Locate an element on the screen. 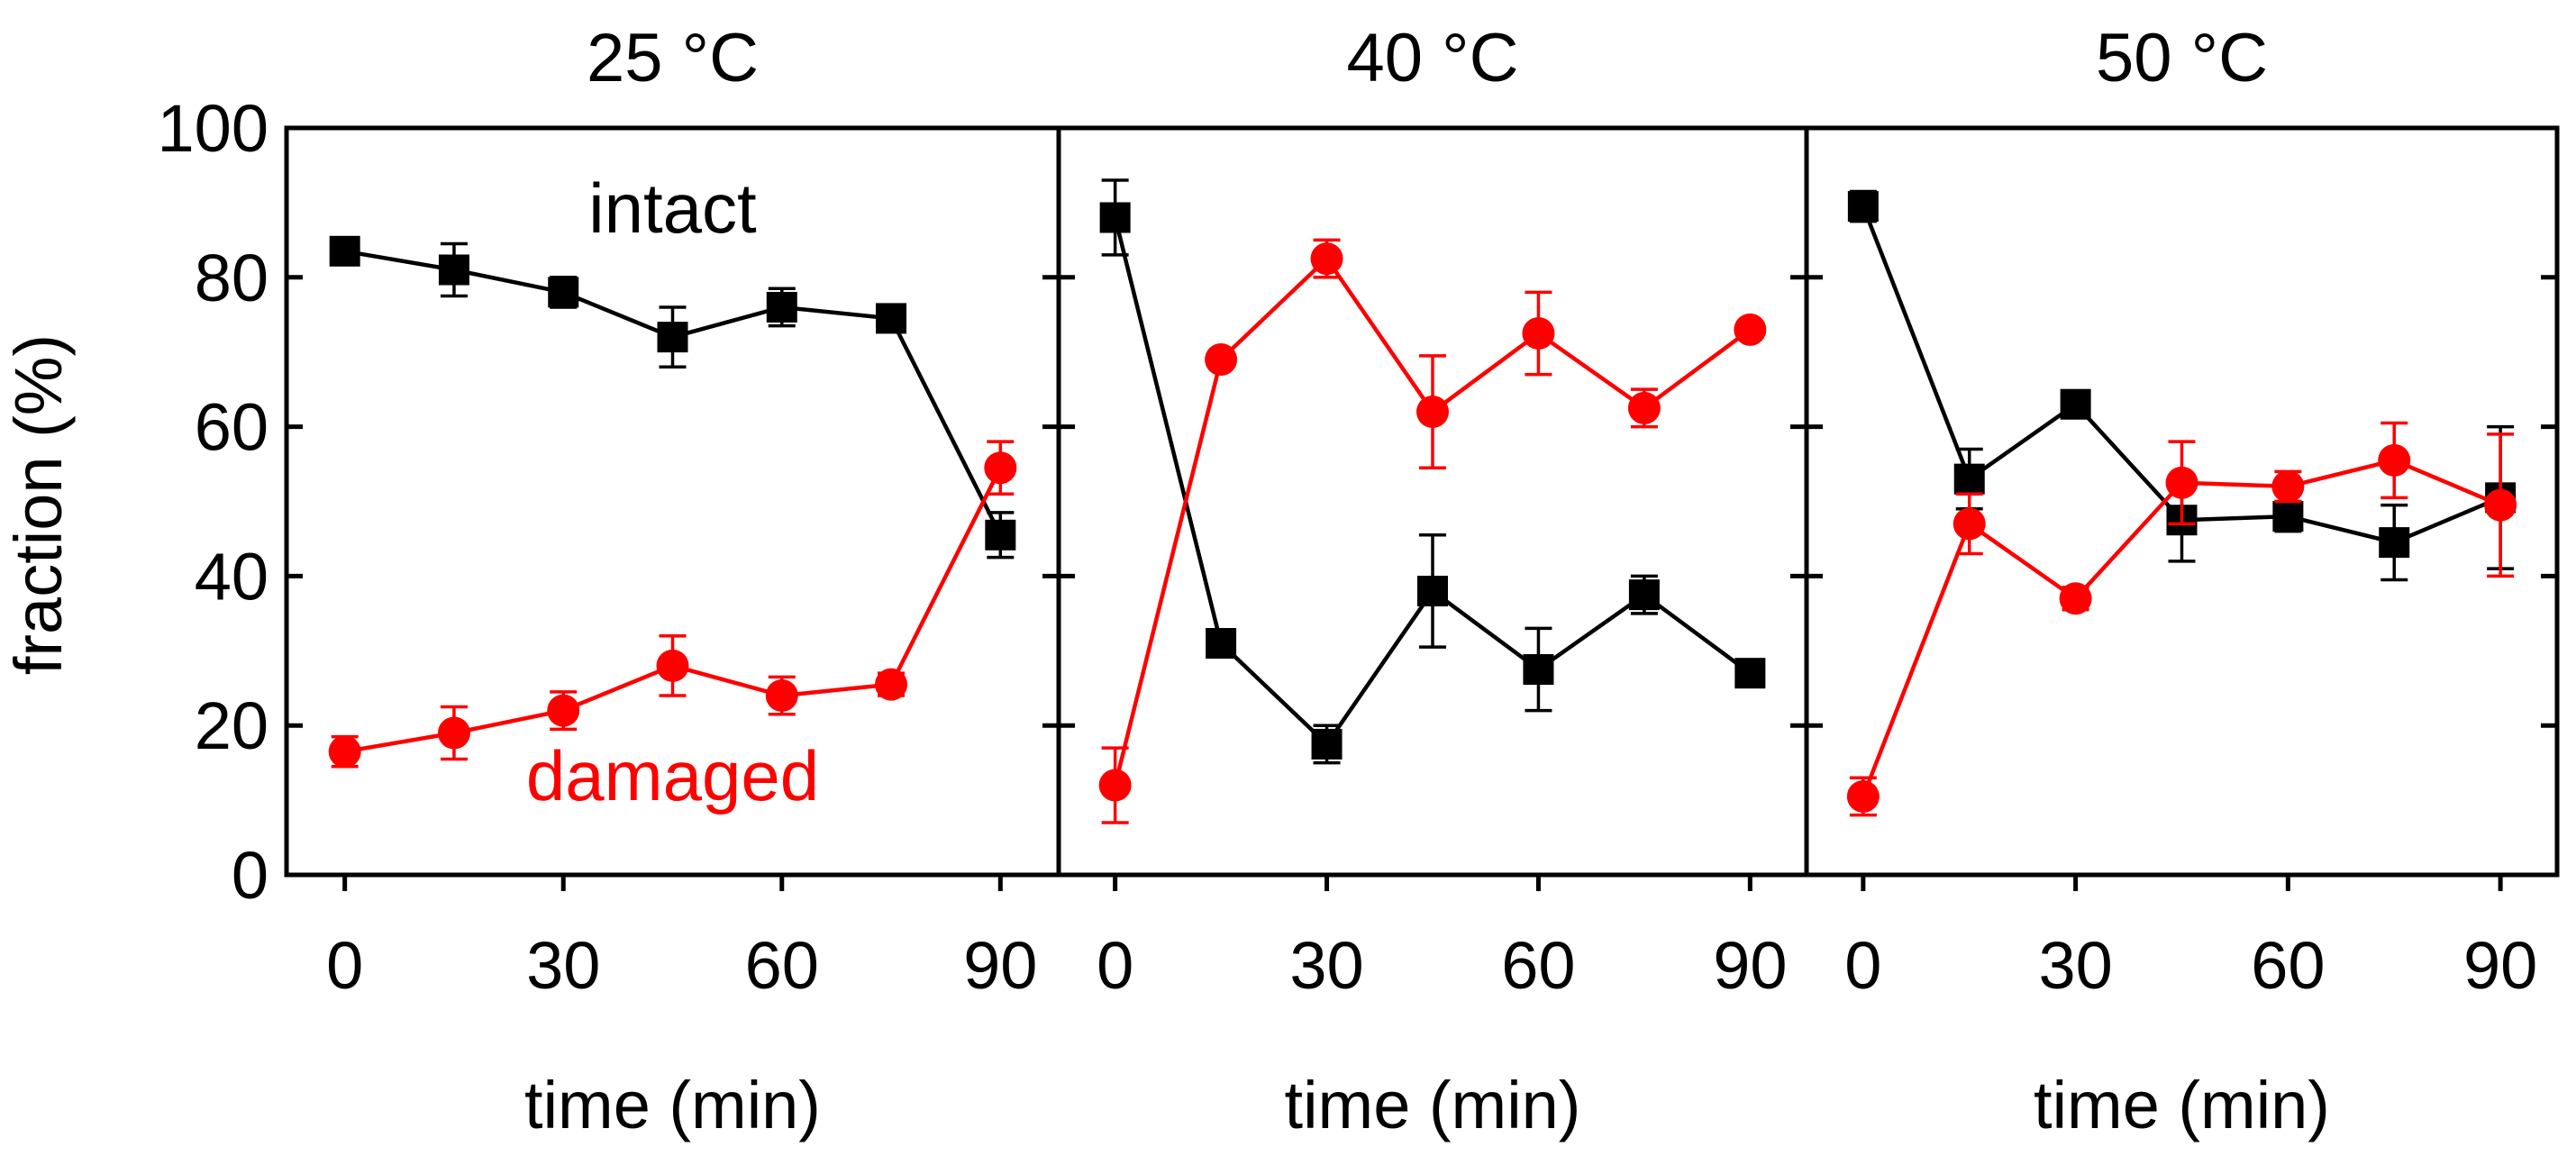  y-tick-label: 60 is located at coordinates (232, 427).